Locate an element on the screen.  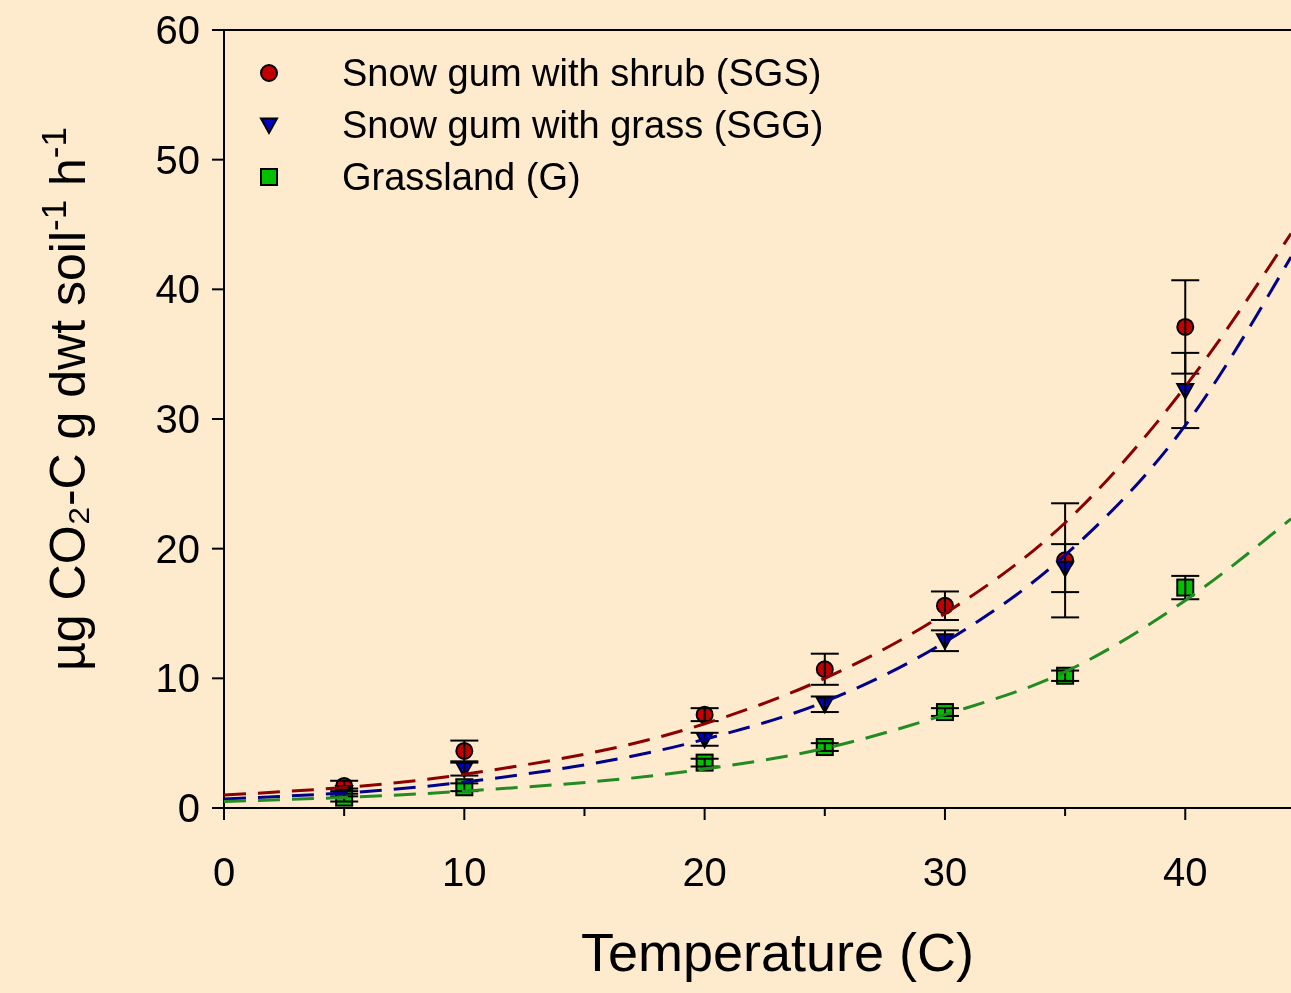
legend-label: Grassland (G) is located at coordinates (461, 177).